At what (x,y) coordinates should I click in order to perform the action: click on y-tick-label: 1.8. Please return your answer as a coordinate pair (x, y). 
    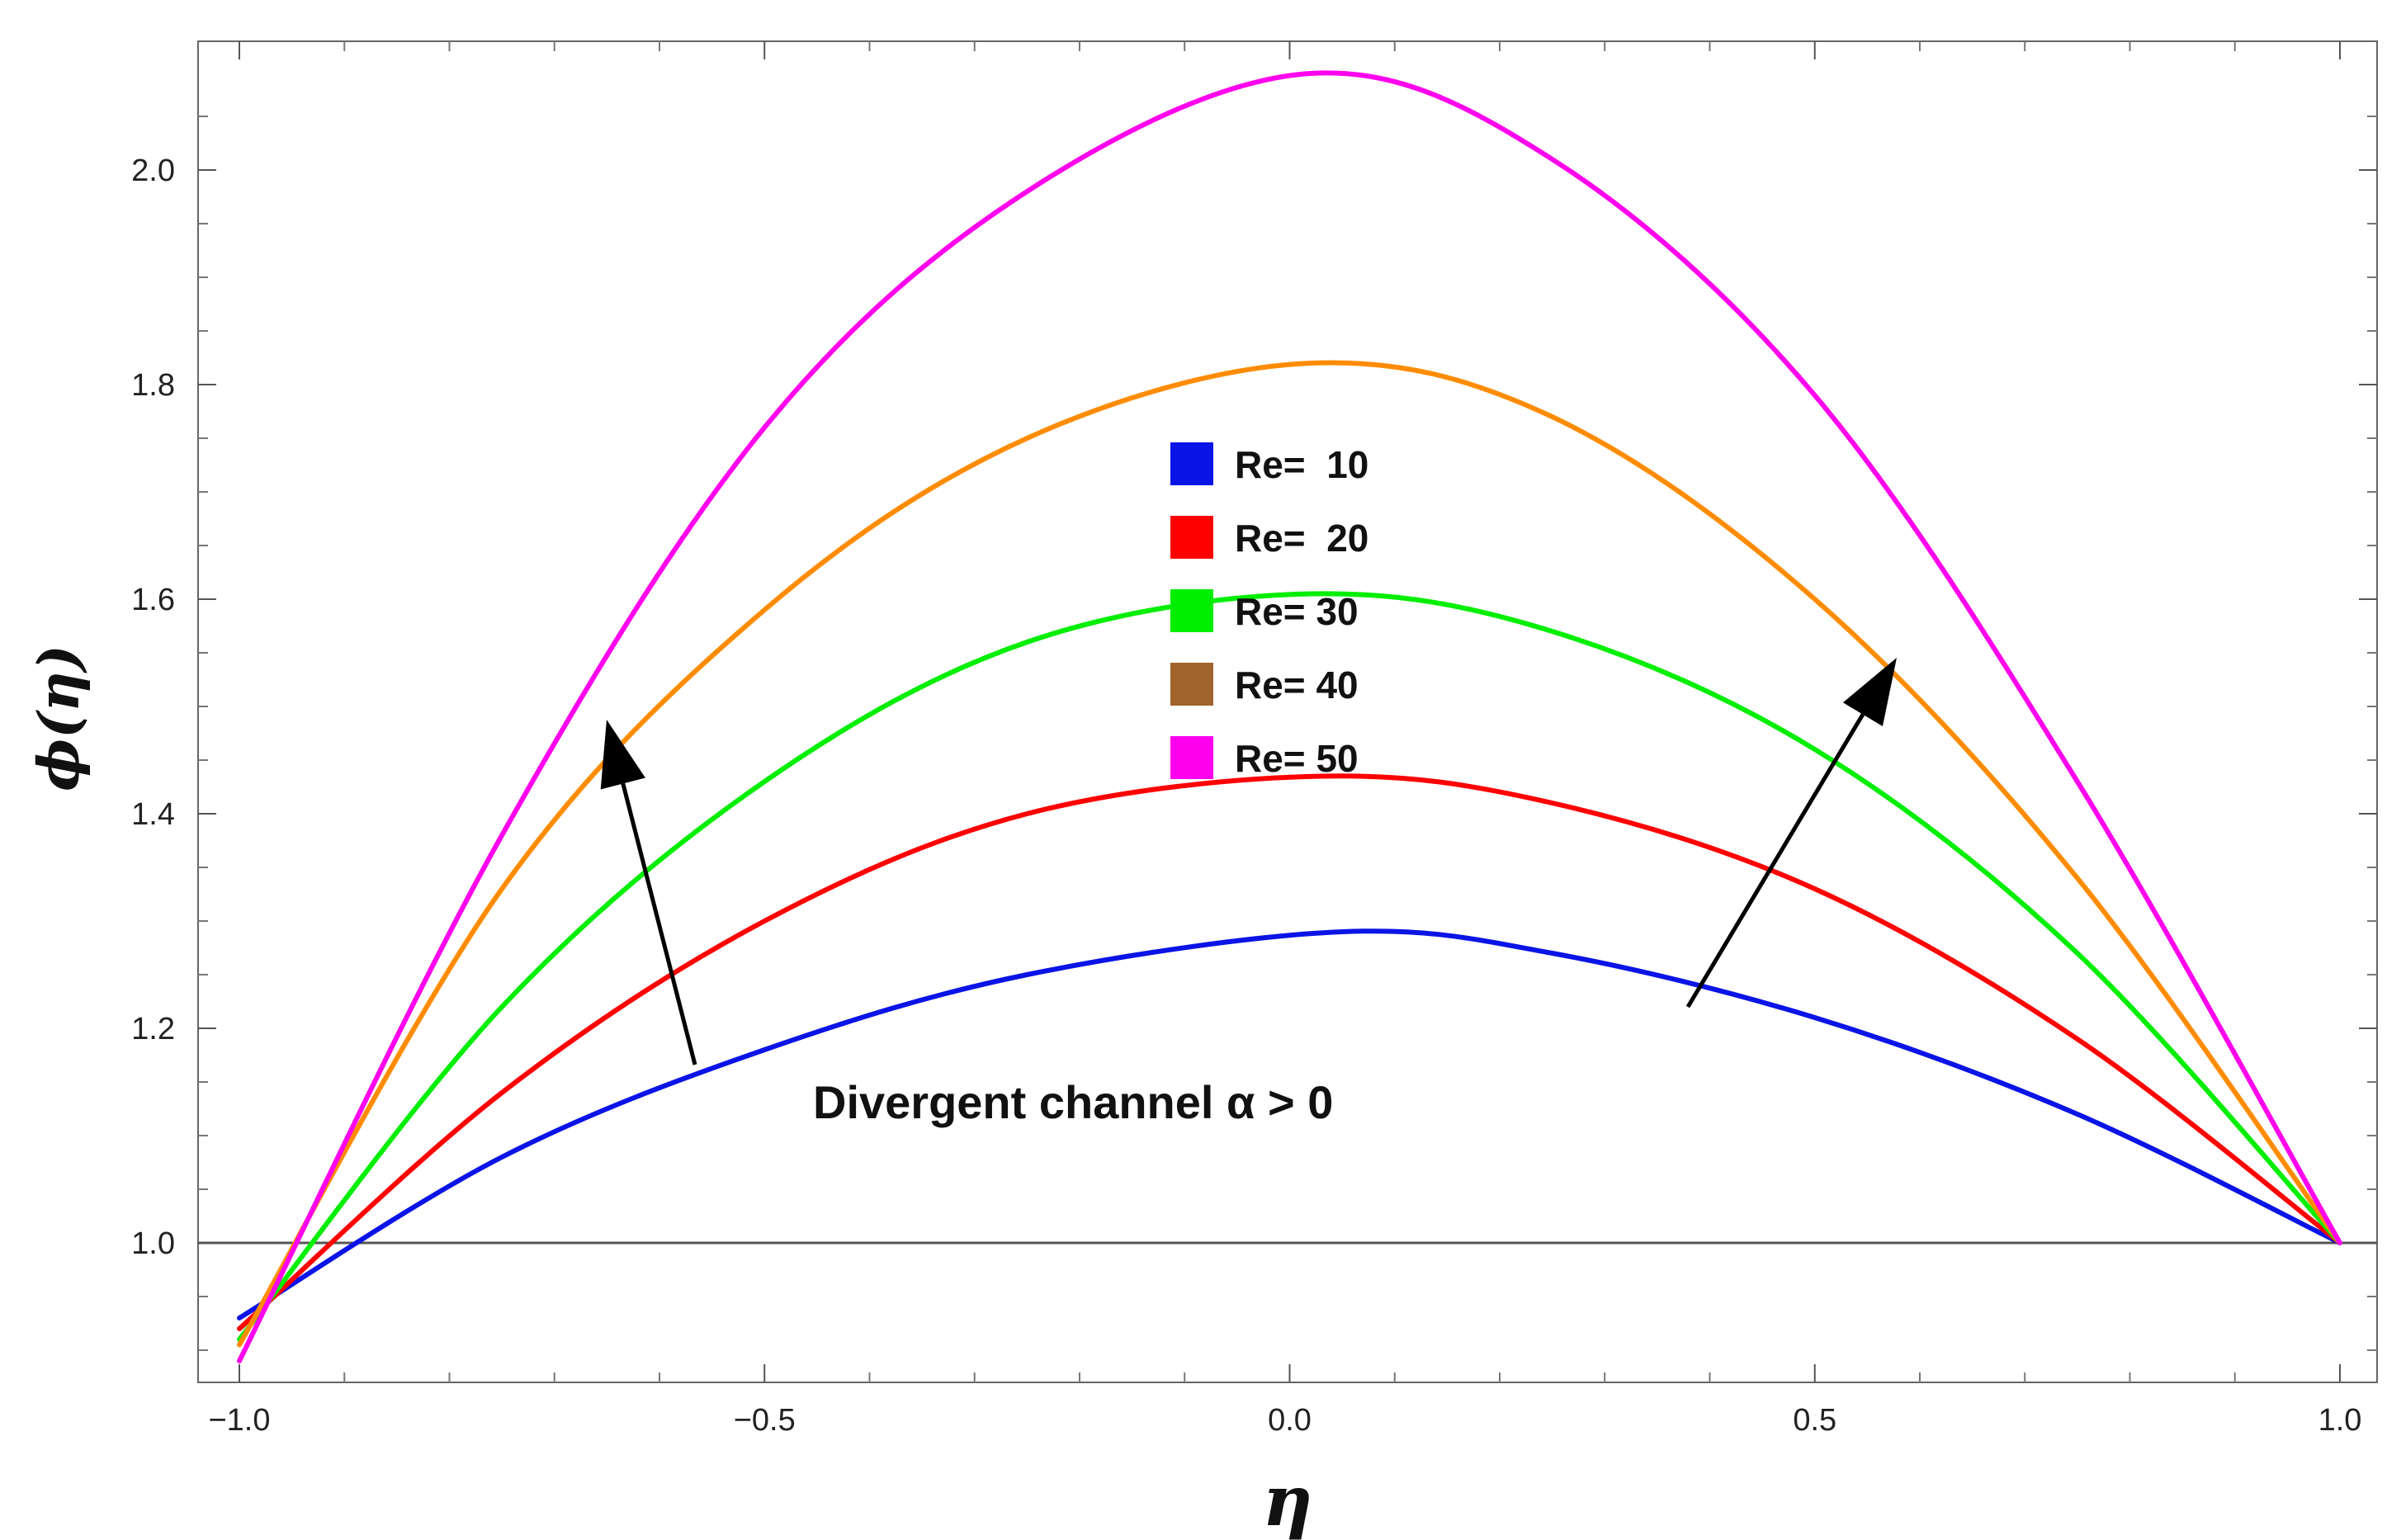
    Looking at the image, I should click on (153, 385).